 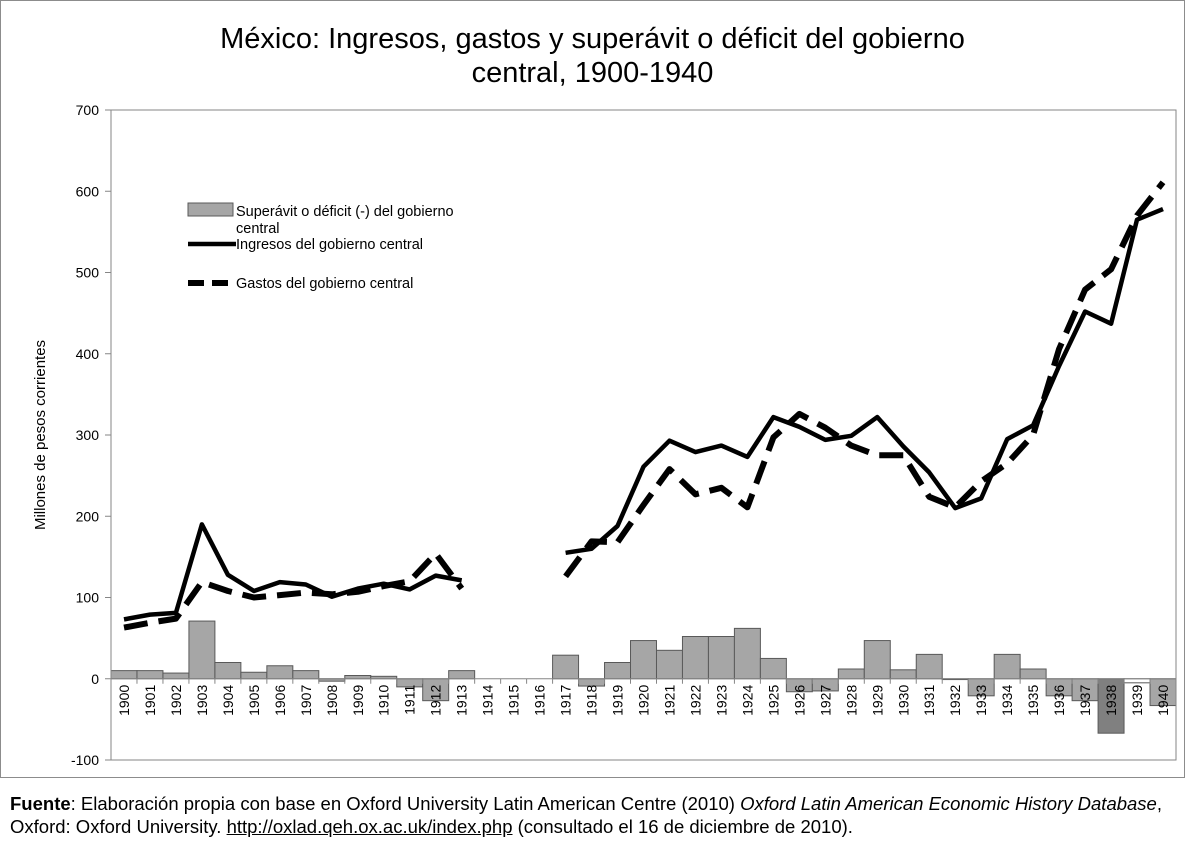 What do you see at coordinates (1033, 700) in the screenshot?
I see `x-tick-label: 1935` at bounding box center [1033, 700].